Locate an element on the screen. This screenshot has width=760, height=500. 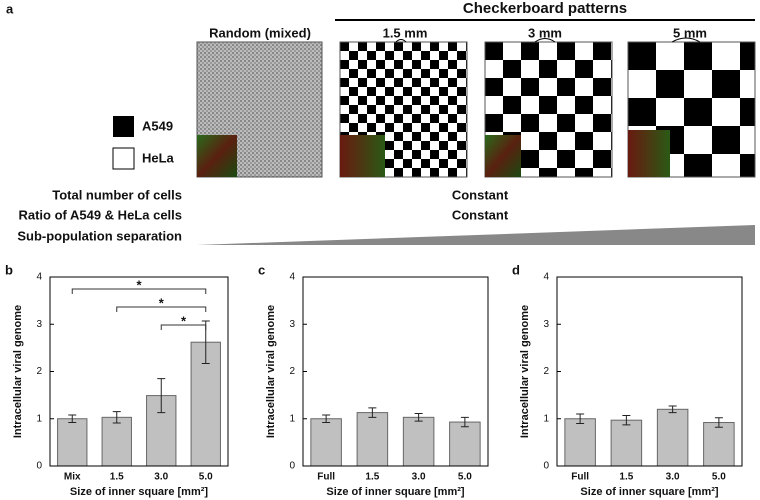
legend-label: HeLa is located at coordinates (158, 157).